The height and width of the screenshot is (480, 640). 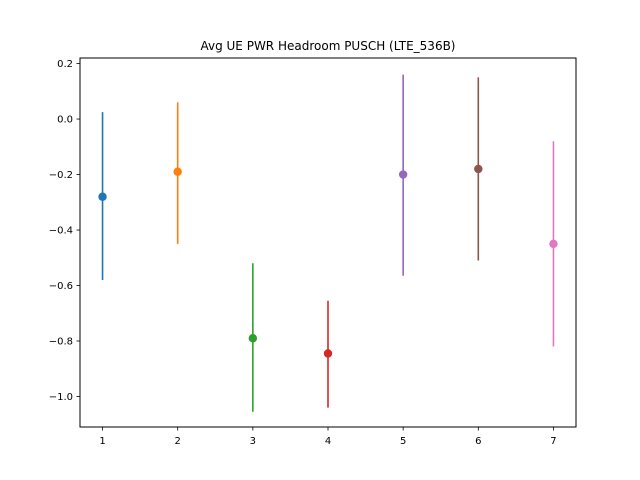 I want to click on x-tick-label: 1, so click(x=102, y=441).